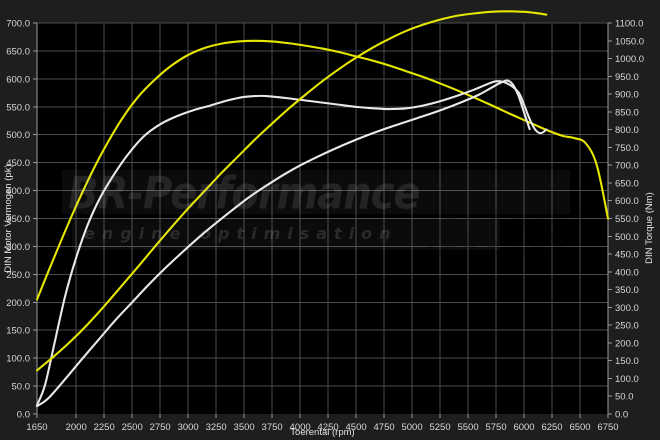 The image size is (660, 440). What do you see at coordinates (18, 51) in the screenshot?
I see `y-tick-label-left: 650.0` at bounding box center [18, 51].